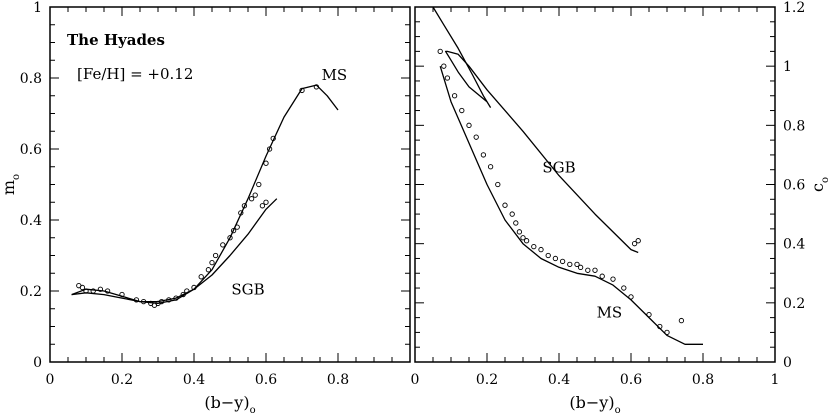 The image size is (830, 416). I want to click on y-tick-label: 0.4, so click(31, 221).